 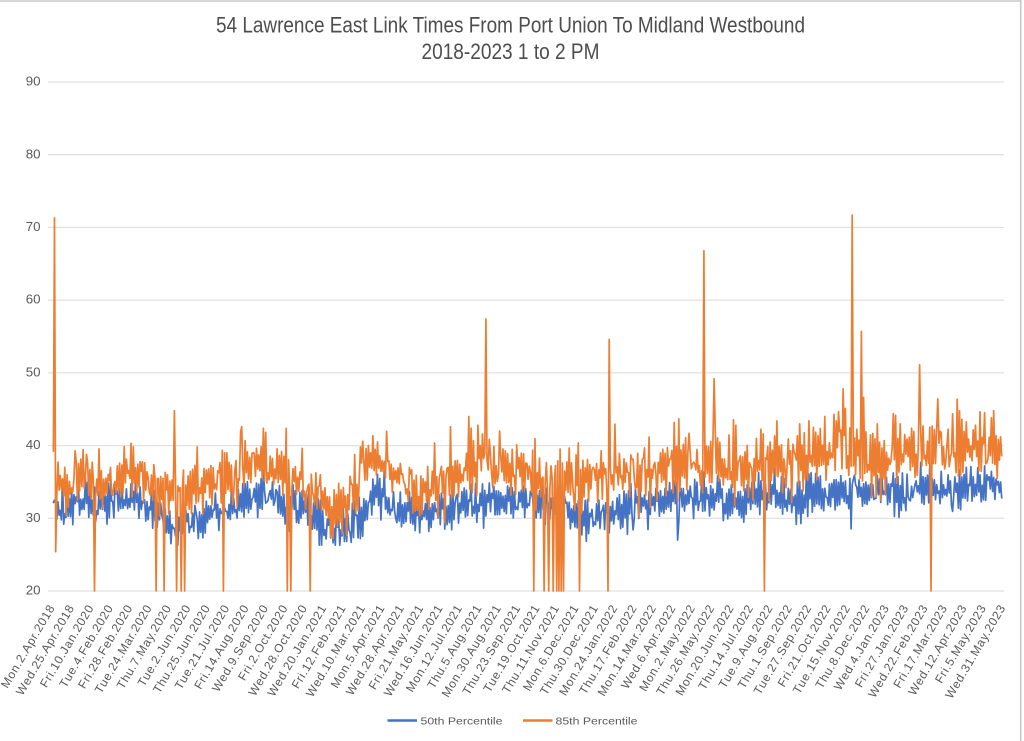 I want to click on svg-text: 20, so click(x=33, y=590).